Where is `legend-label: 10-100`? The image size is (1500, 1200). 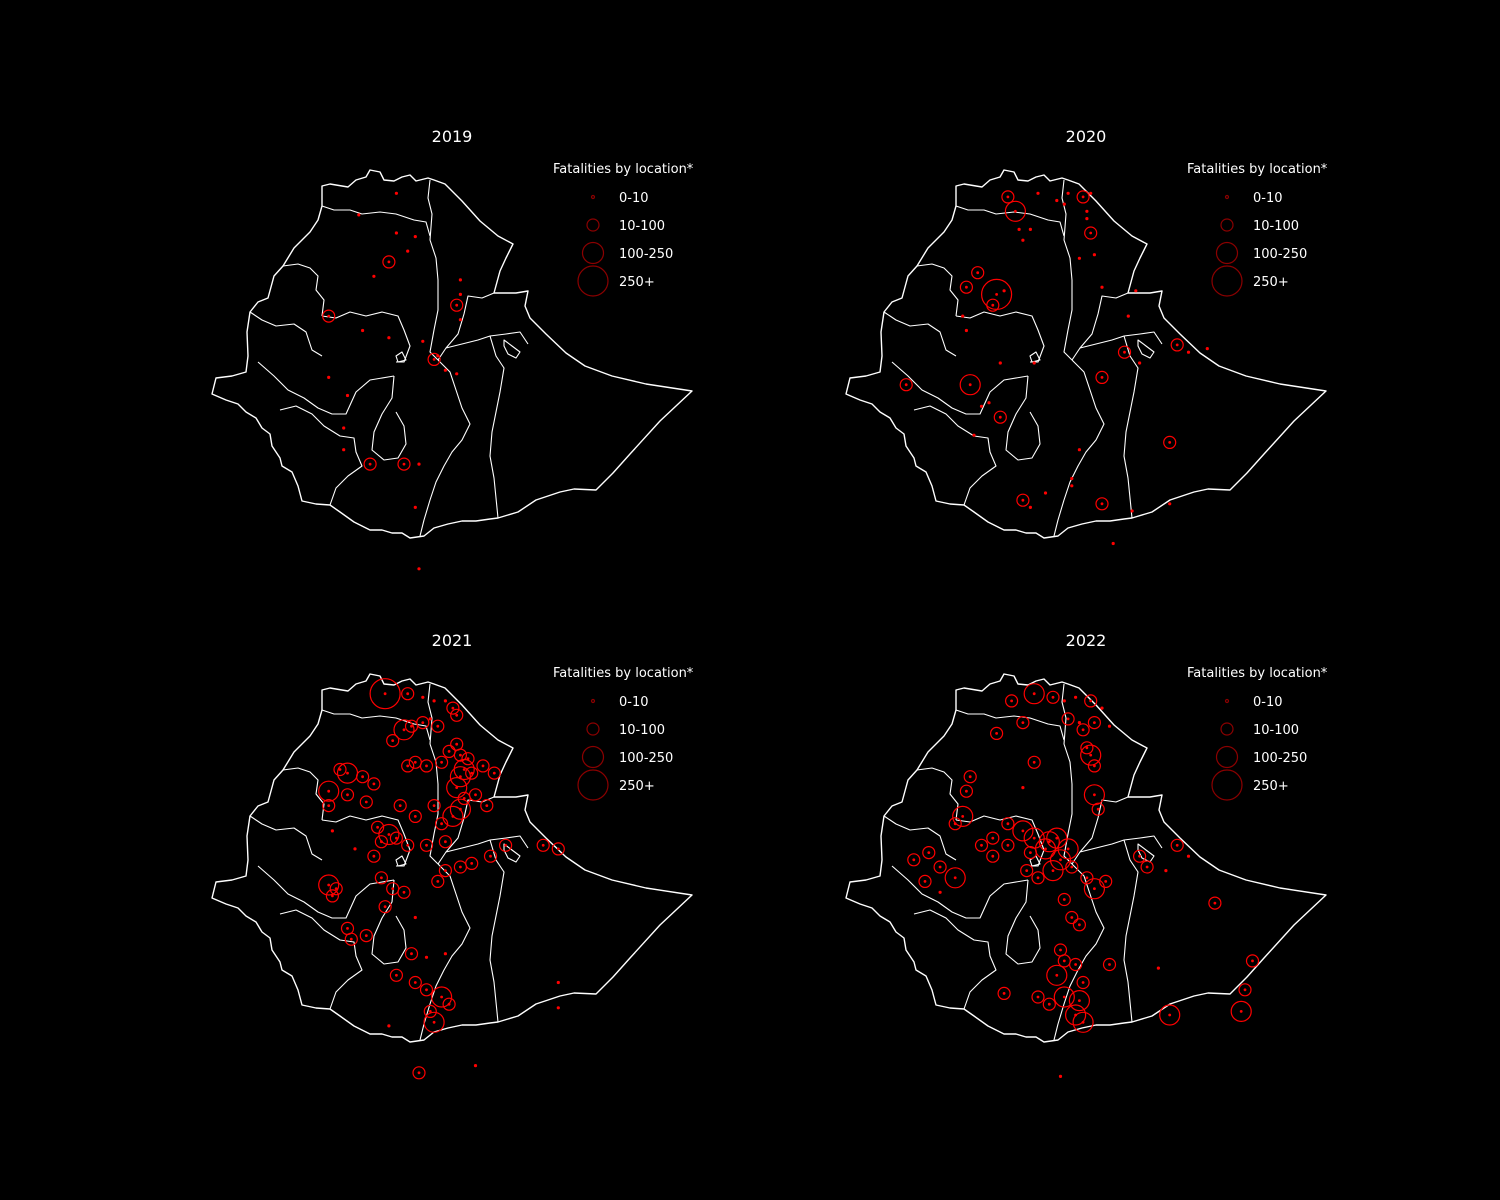
legend-label: 10-100 is located at coordinates (642, 226).